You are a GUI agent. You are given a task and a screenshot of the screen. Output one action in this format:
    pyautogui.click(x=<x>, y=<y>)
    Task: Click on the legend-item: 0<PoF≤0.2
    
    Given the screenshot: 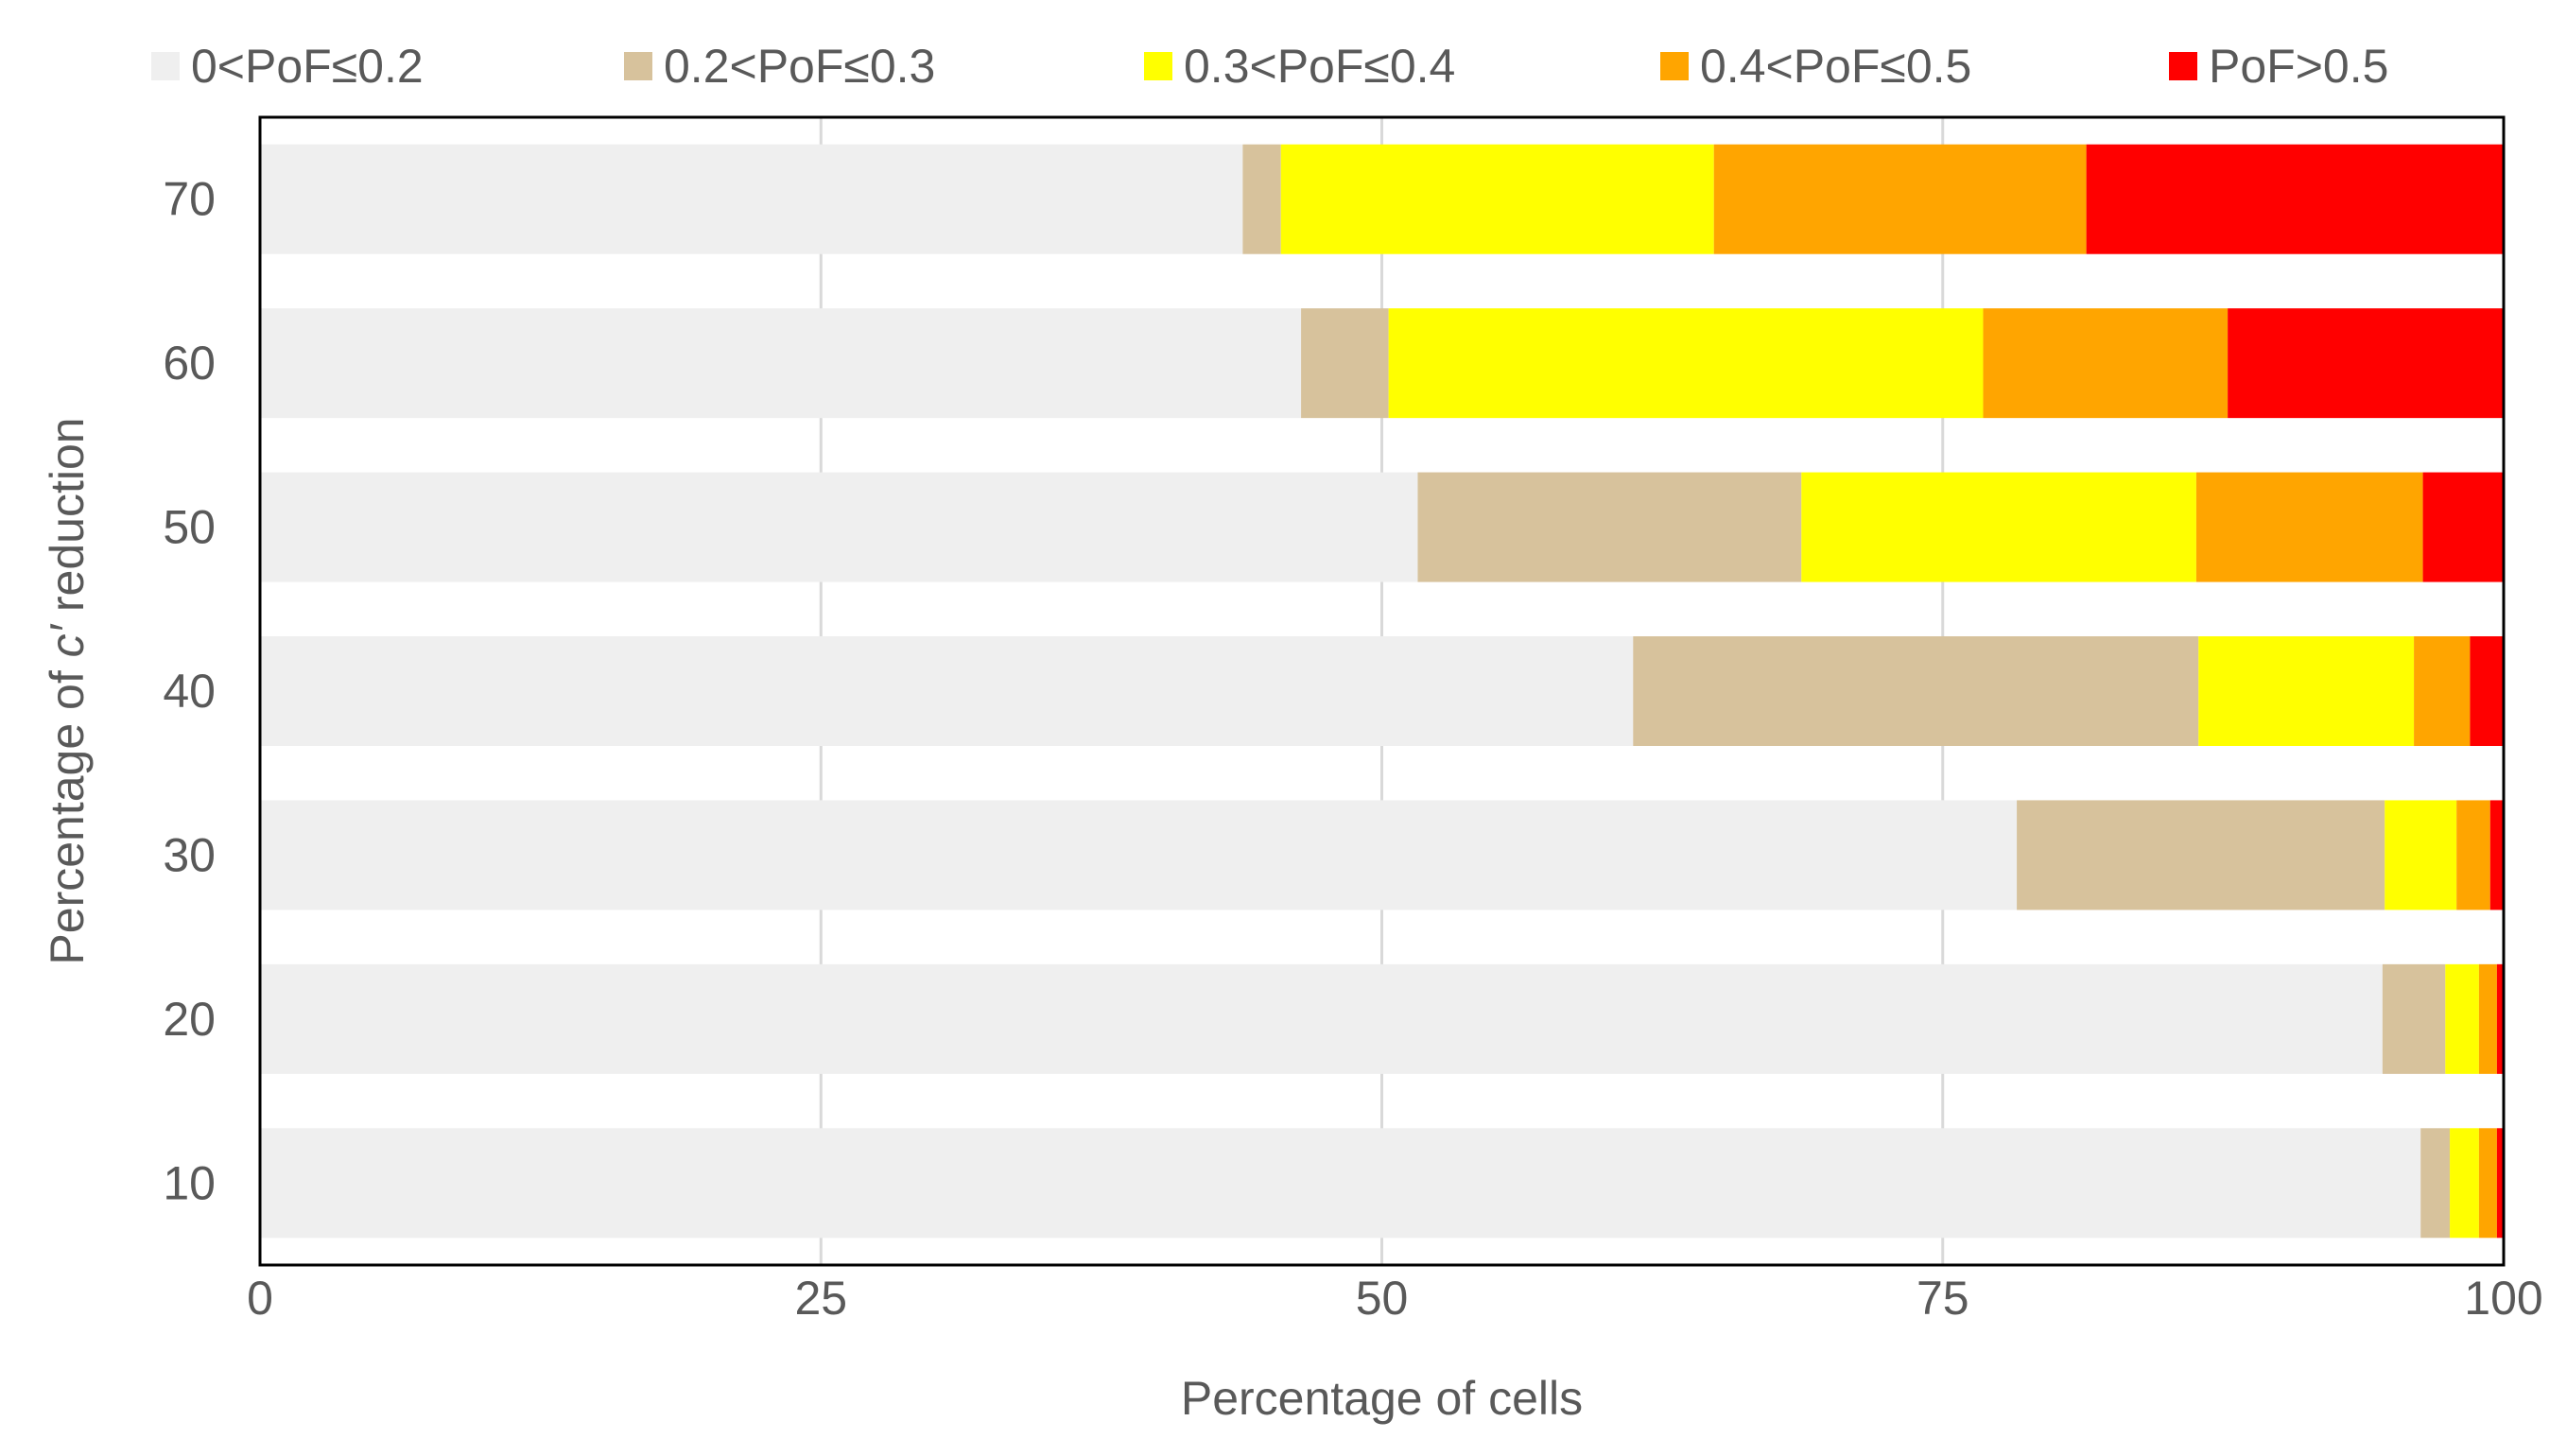 What is the action you would take?
    pyautogui.click(x=287, y=66)
    